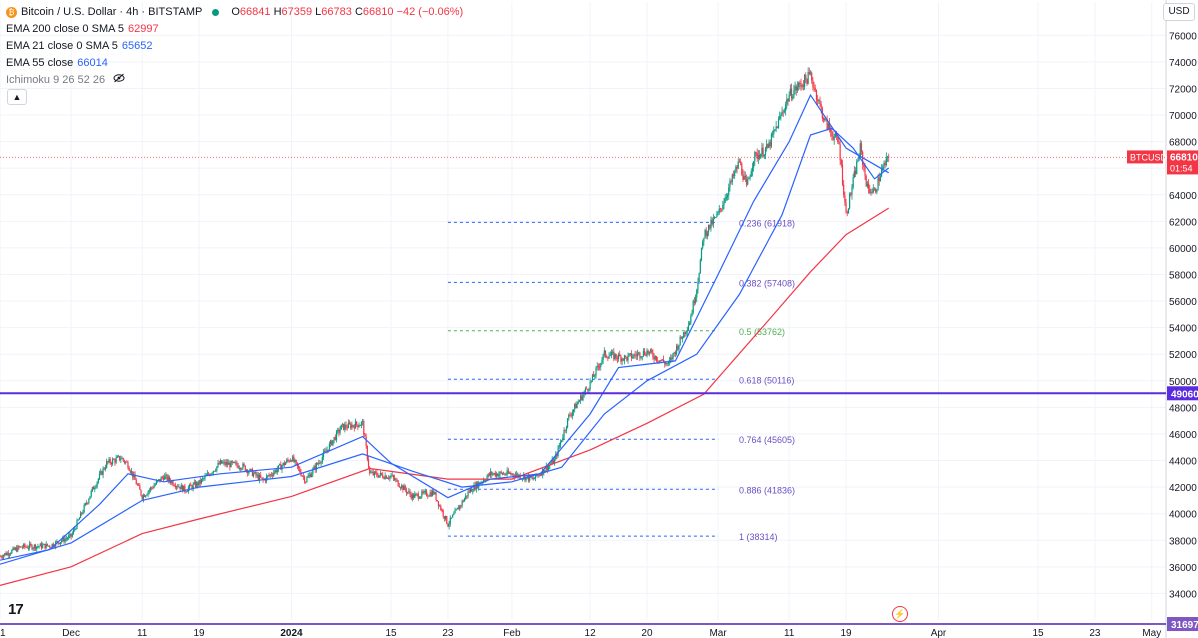 This screenshot has width=1198, height=638. What do you see at coordinates (1038, 633) in the screenshot?
I see `x-tick-label: 15` at bounding box center [1038, 633].